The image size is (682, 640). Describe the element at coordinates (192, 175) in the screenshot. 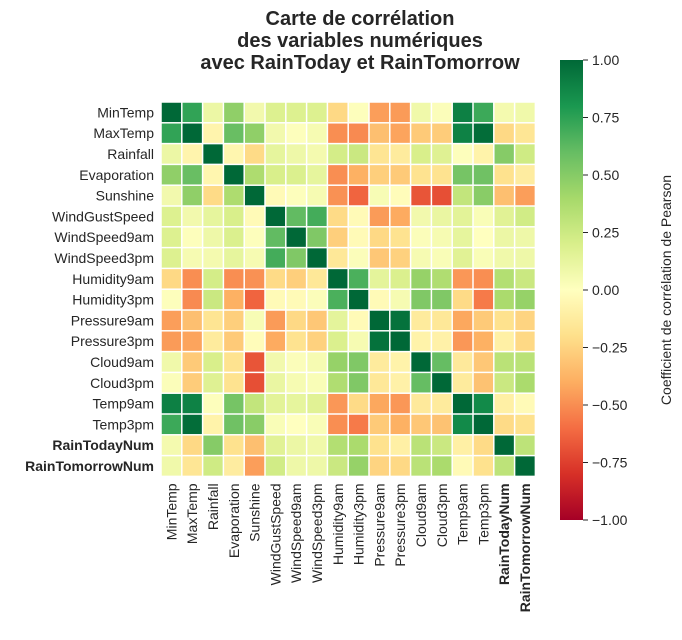

I see `heatmap-cell-evaporation-max-temp` at that location.